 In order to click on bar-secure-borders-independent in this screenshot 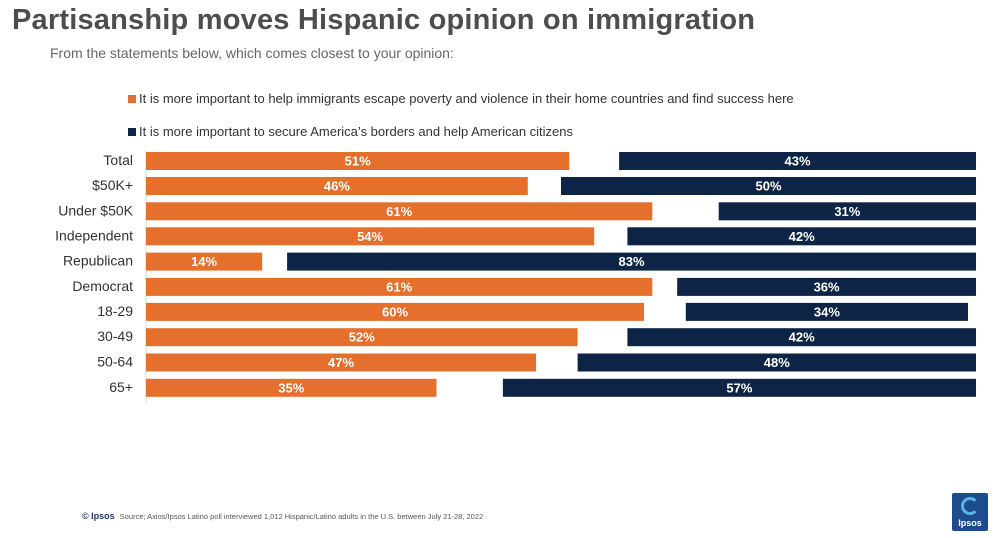, I will do `click(801, 236)`.